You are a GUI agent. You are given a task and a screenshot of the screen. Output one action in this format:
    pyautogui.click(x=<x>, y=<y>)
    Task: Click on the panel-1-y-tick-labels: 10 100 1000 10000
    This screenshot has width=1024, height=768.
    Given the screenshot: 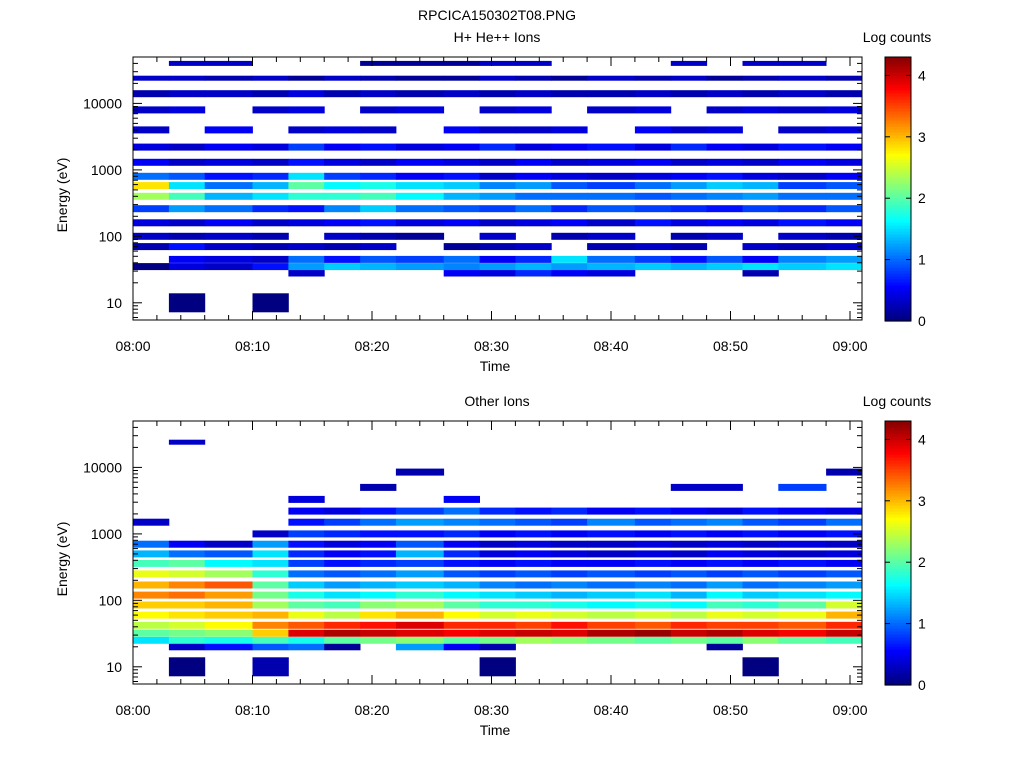 What is the action you would take?
    pyautogui.click(x=102, y=202)
    